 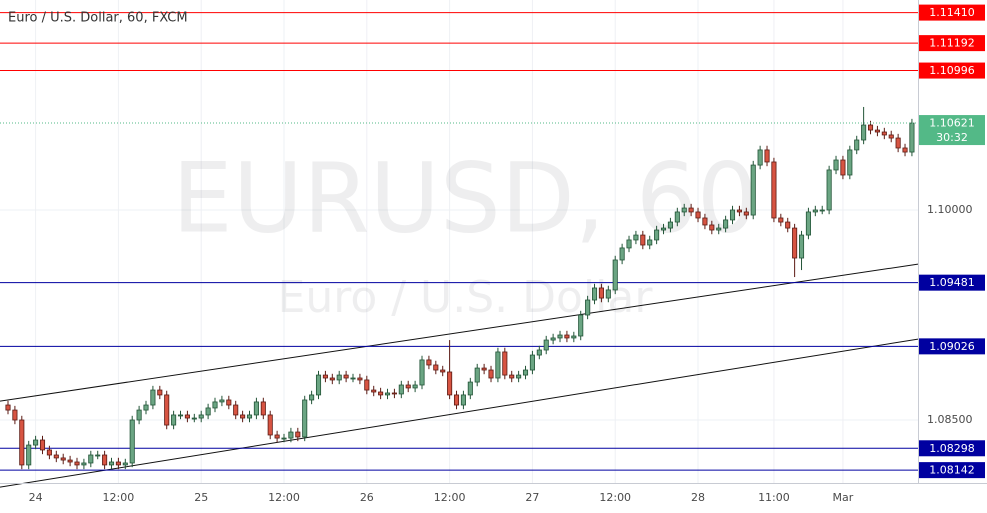 I want to click on last-price-box, so click(x=952, y=130).